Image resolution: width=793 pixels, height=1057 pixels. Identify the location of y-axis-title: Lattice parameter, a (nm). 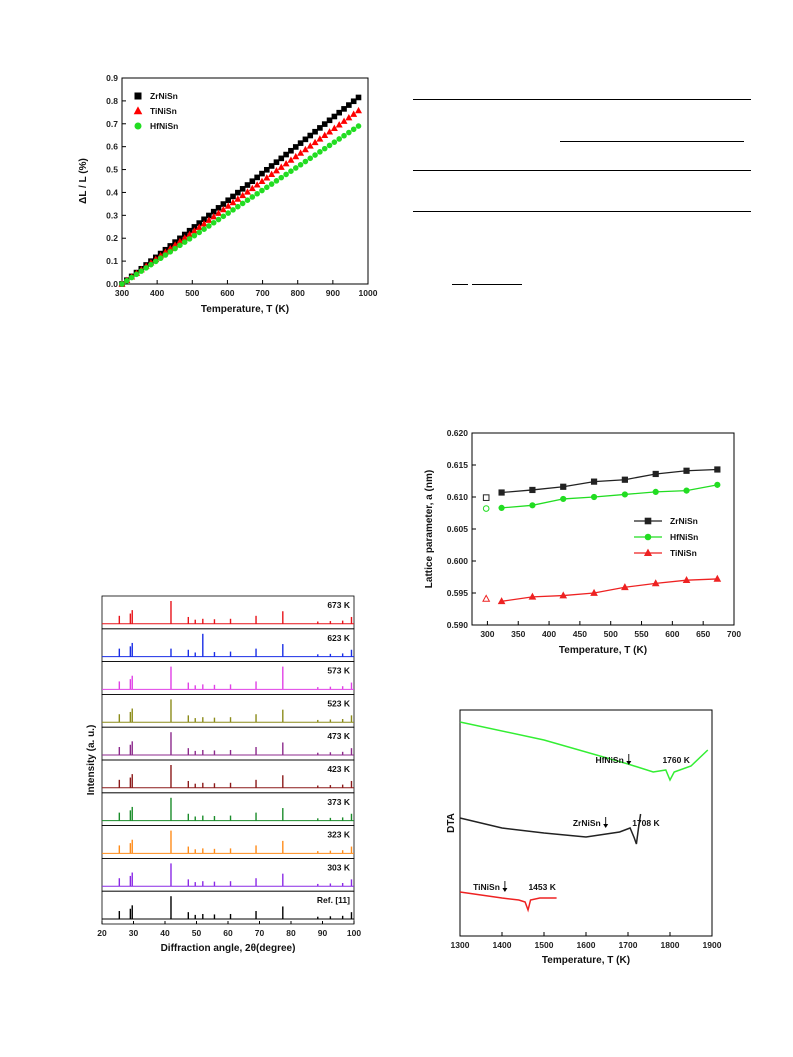
(429, 529).